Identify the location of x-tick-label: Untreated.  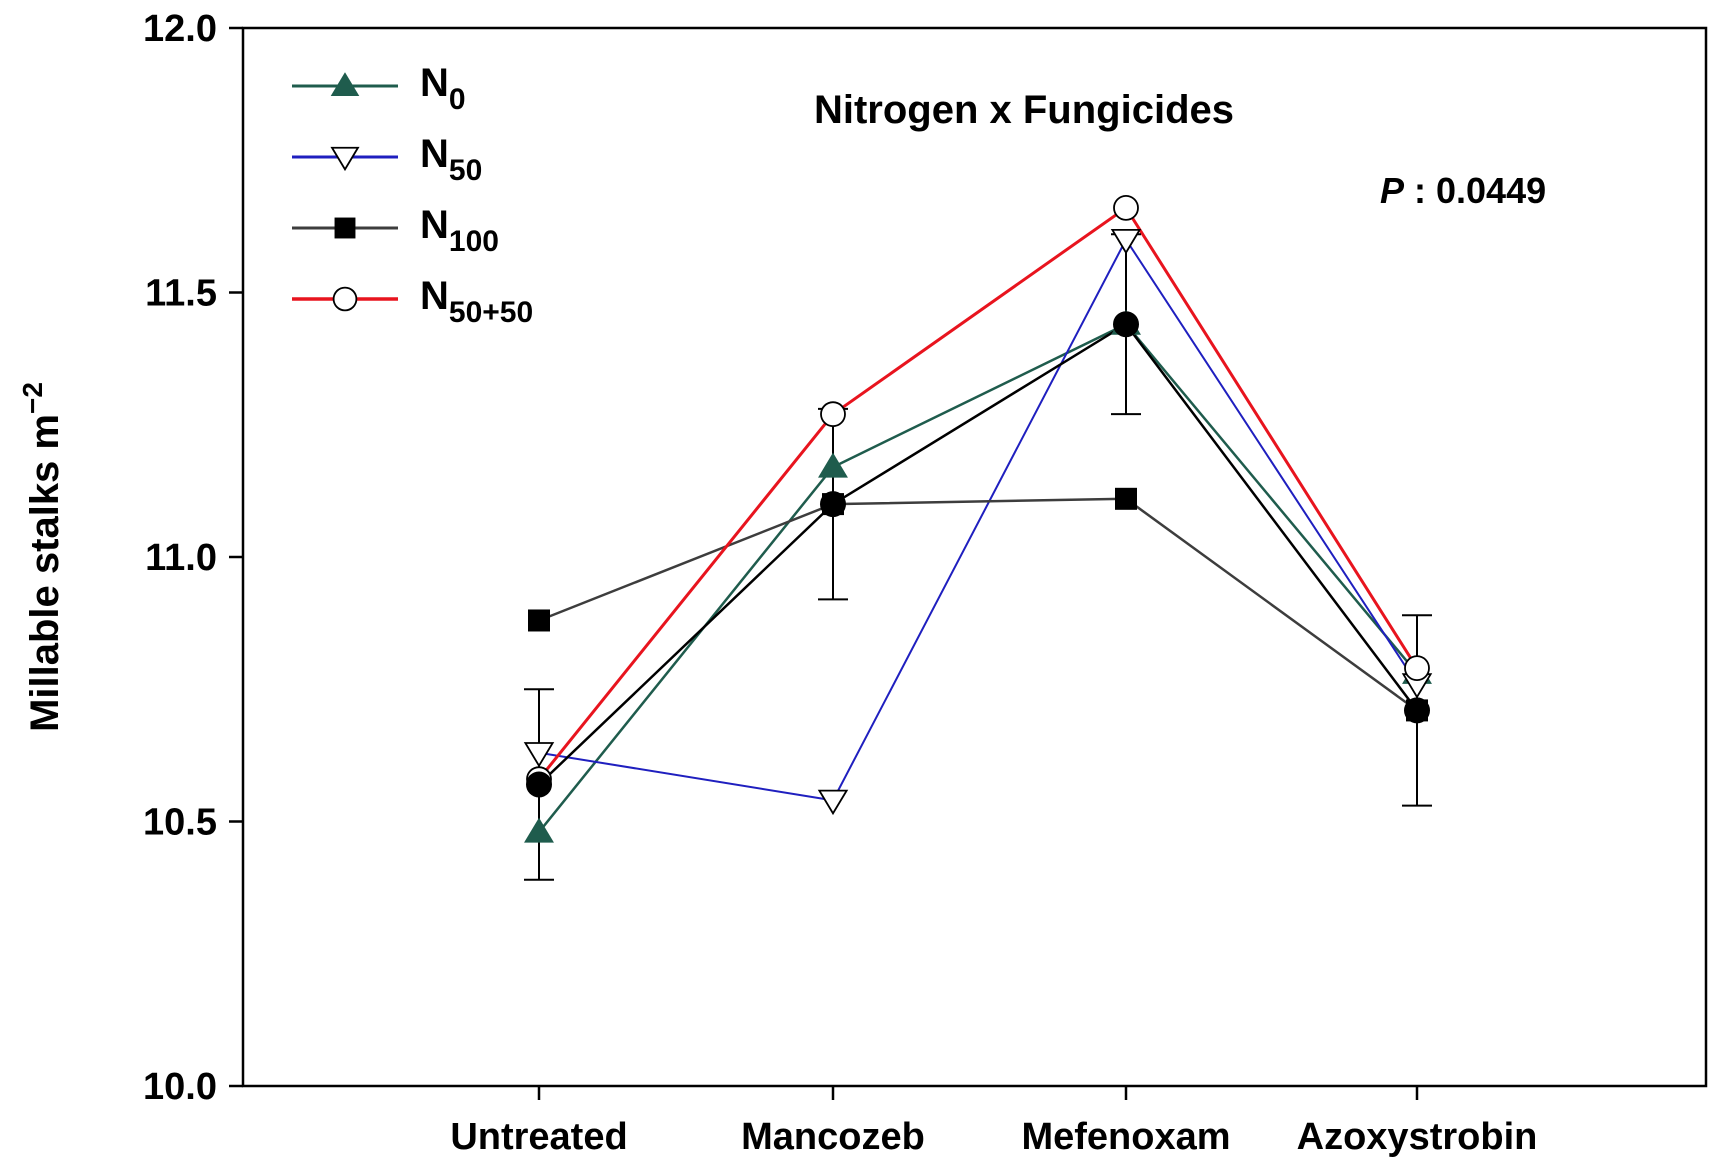
(538, 1137).